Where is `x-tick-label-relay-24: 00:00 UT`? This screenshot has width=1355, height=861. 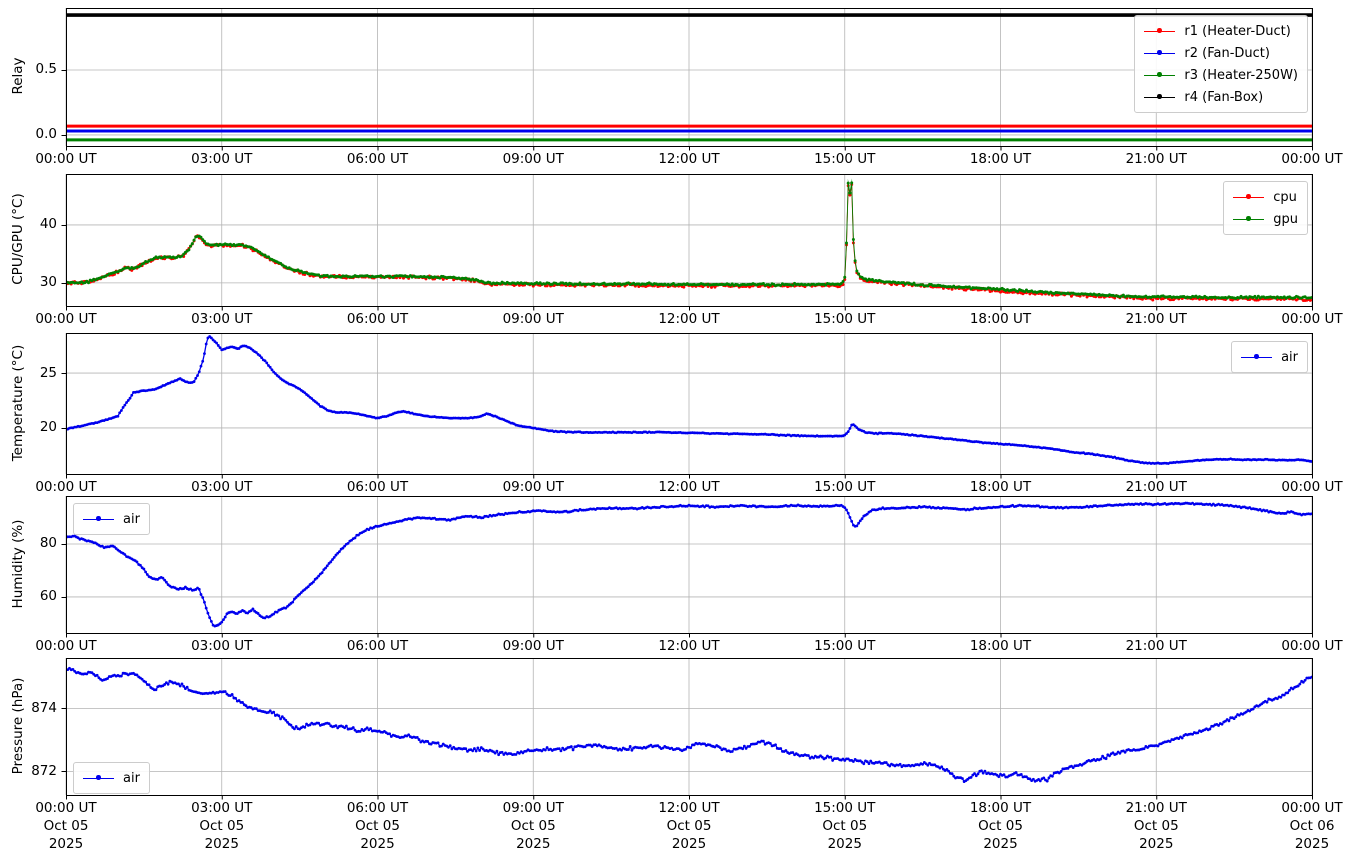 x-tick-label-relay-24: 00:00 UT is located at coordinates (1312, 159).